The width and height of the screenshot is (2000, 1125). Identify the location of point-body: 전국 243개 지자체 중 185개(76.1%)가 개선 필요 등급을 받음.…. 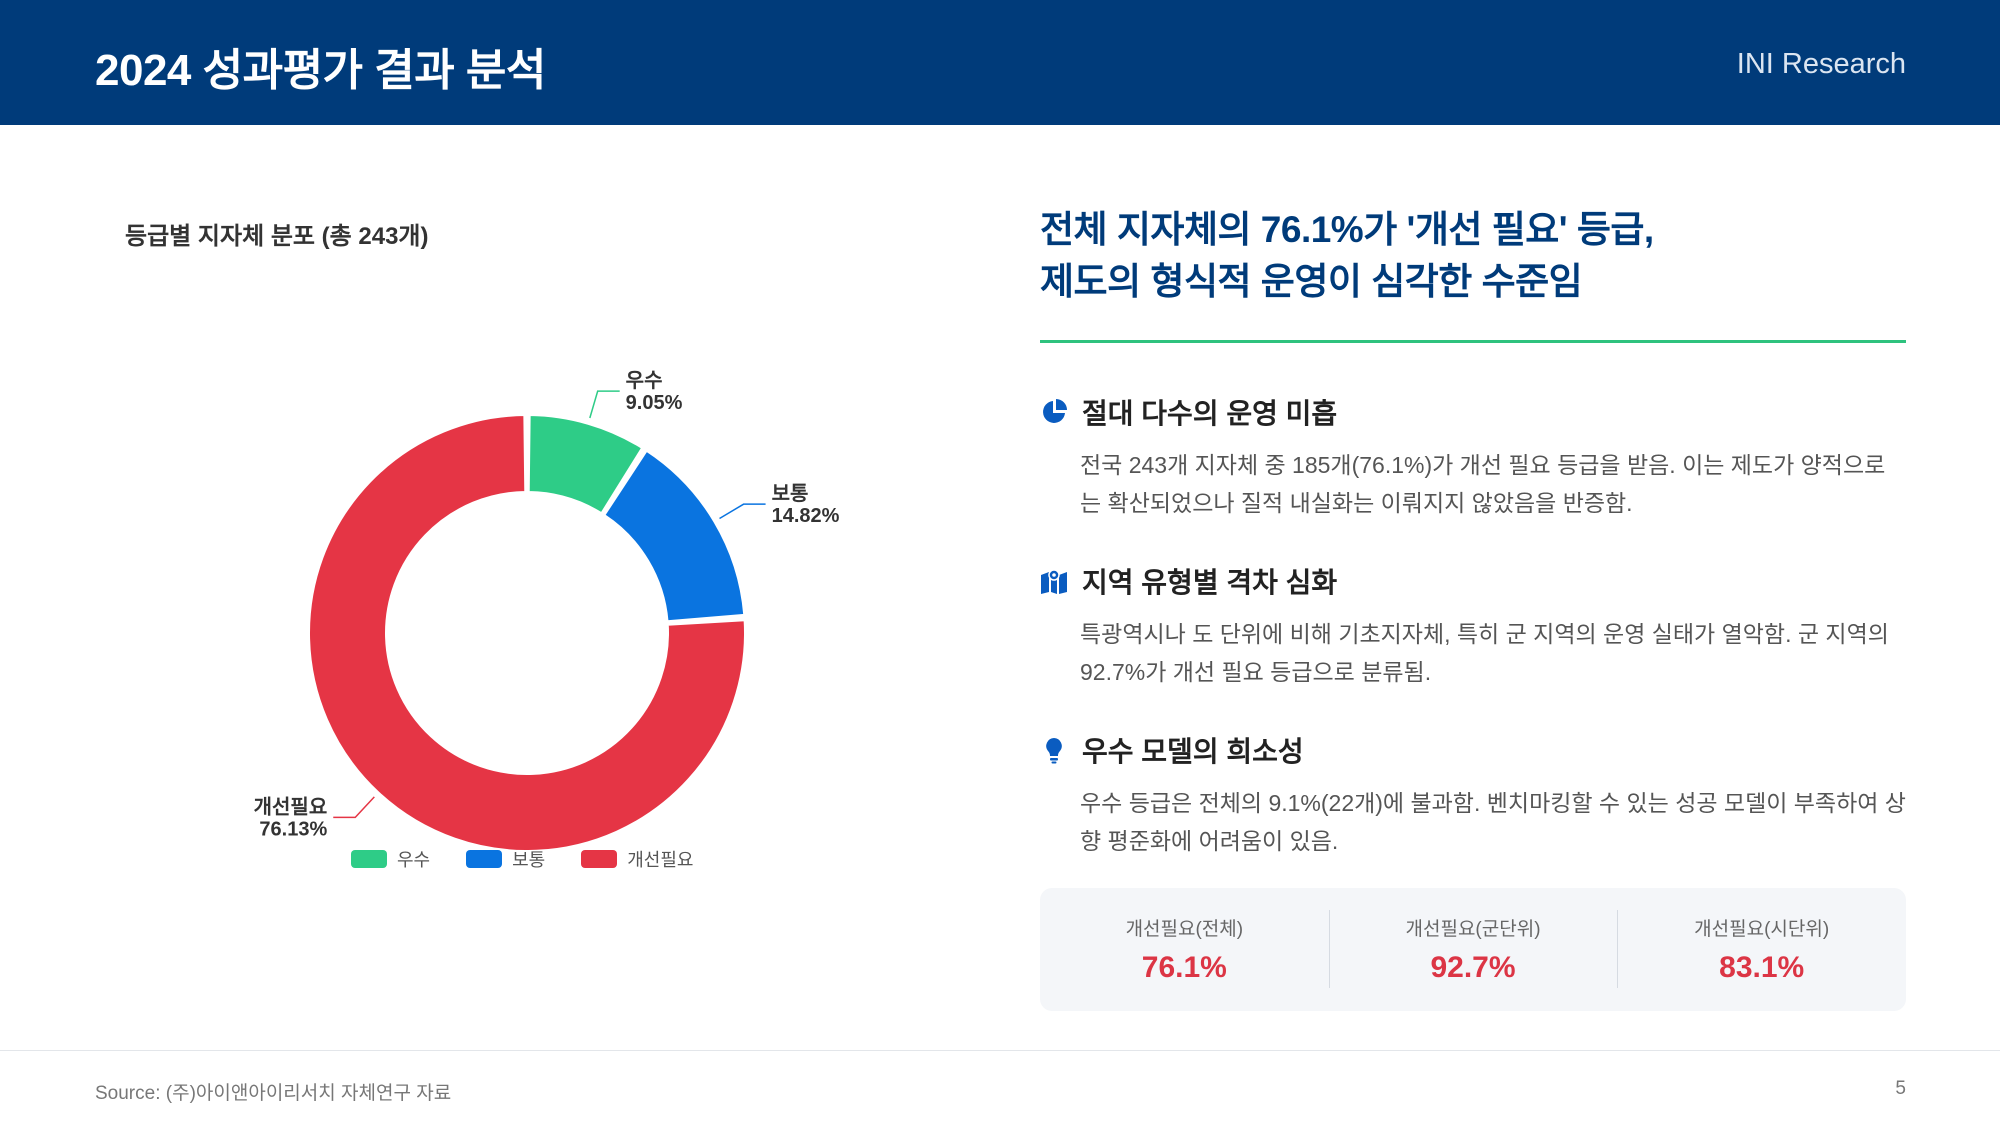
(1483, 484).